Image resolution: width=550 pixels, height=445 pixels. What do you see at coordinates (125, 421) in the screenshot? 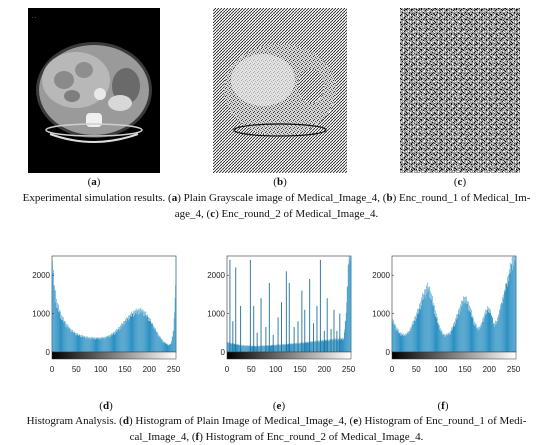
I see `caption-part: d` at bounding box center [125, 421].